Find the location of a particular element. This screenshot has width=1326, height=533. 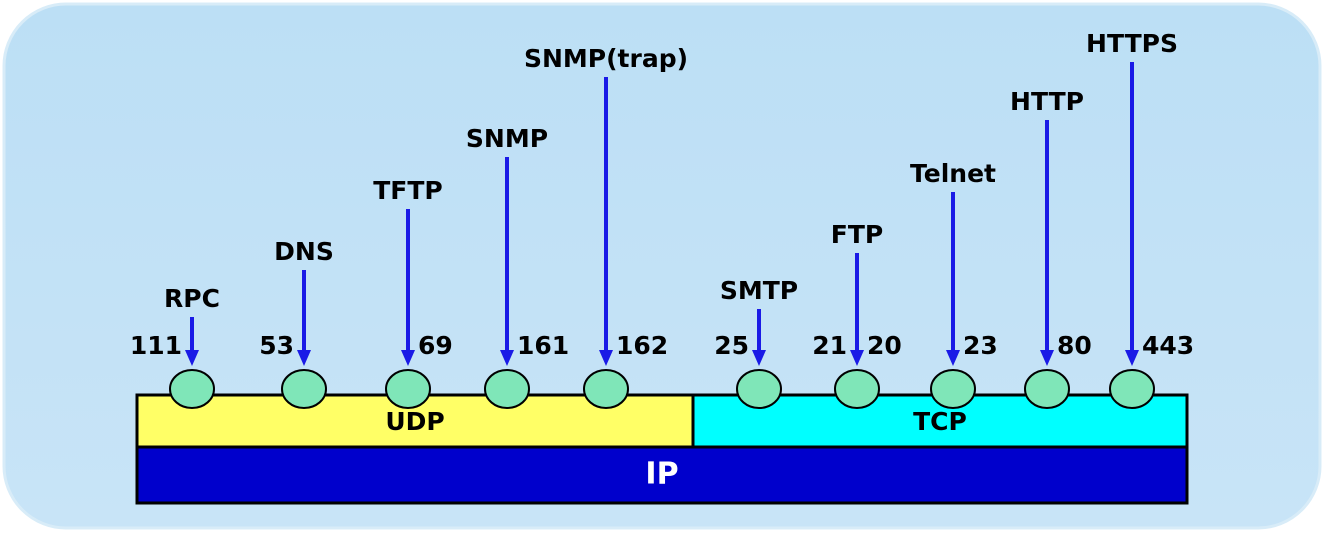

port-number: 25 is located at coordinates (731, 345).